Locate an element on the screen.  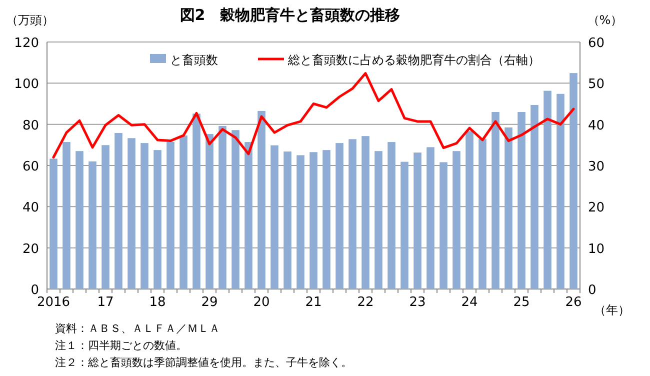
text: 注１：四半期ごとの数値。 is located at coordinates (121, 345).